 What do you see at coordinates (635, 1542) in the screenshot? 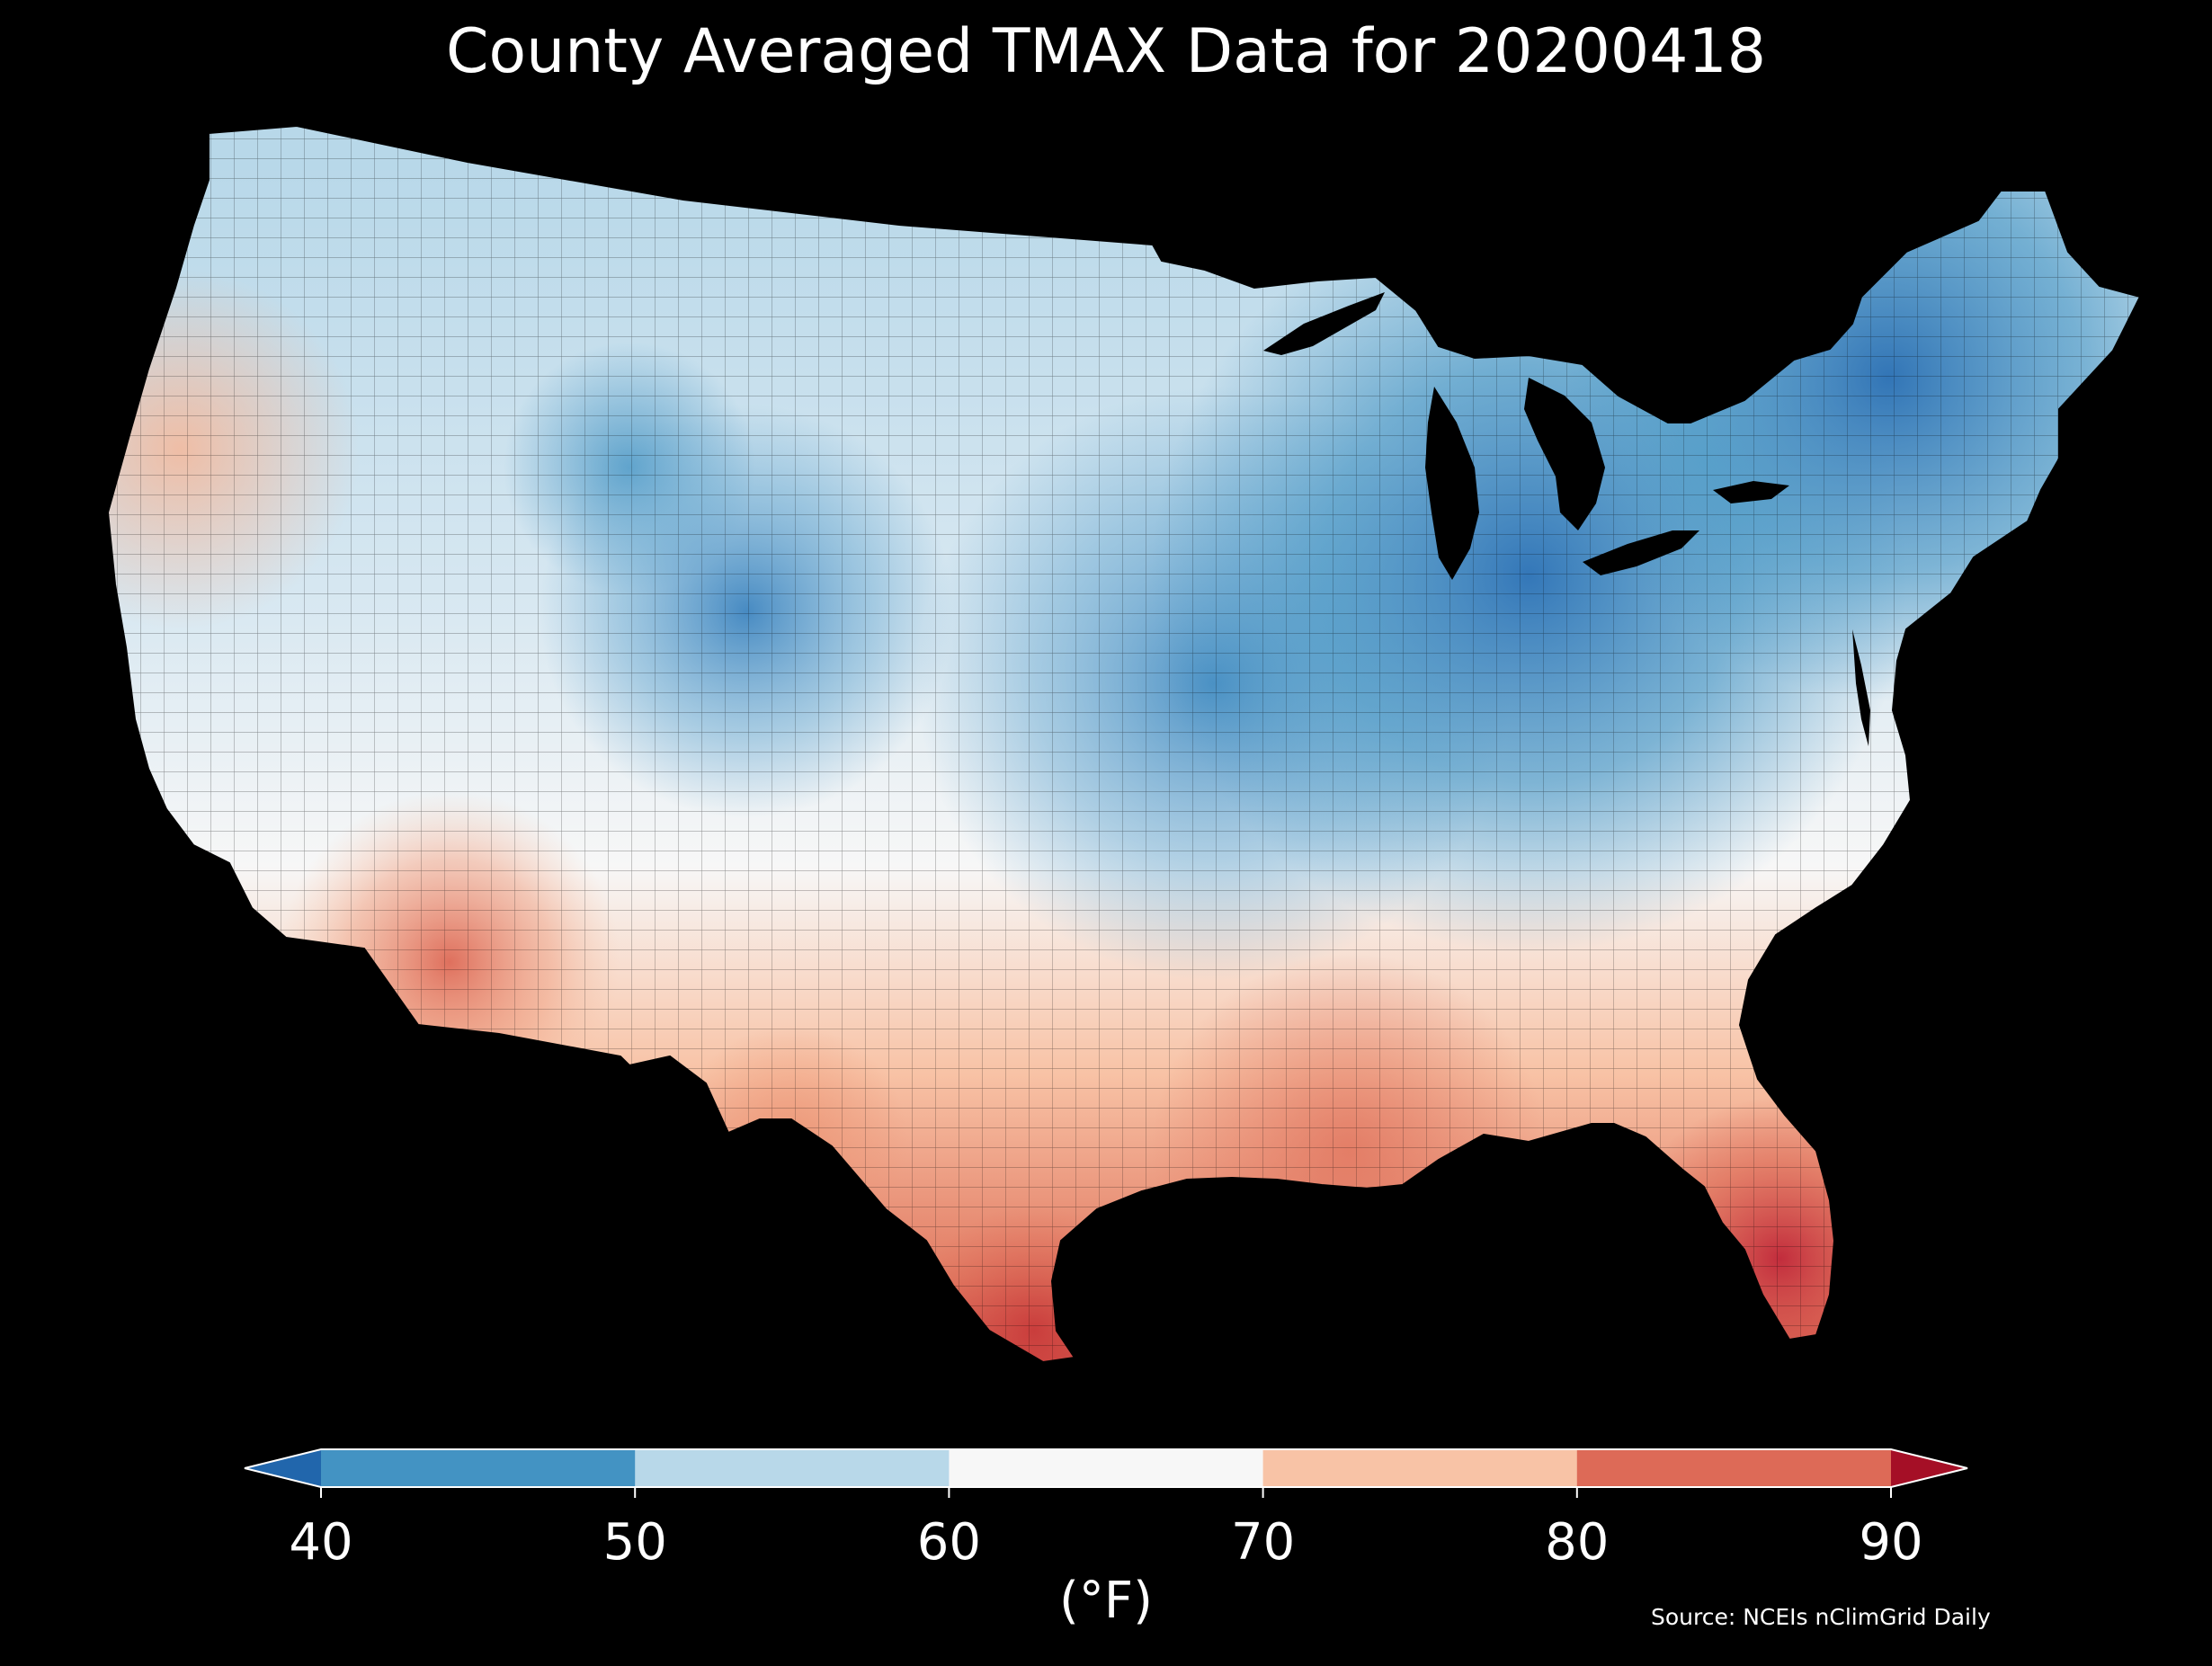
I see `colorbar-tick-label: 50` at bounding box center [635, 1542].